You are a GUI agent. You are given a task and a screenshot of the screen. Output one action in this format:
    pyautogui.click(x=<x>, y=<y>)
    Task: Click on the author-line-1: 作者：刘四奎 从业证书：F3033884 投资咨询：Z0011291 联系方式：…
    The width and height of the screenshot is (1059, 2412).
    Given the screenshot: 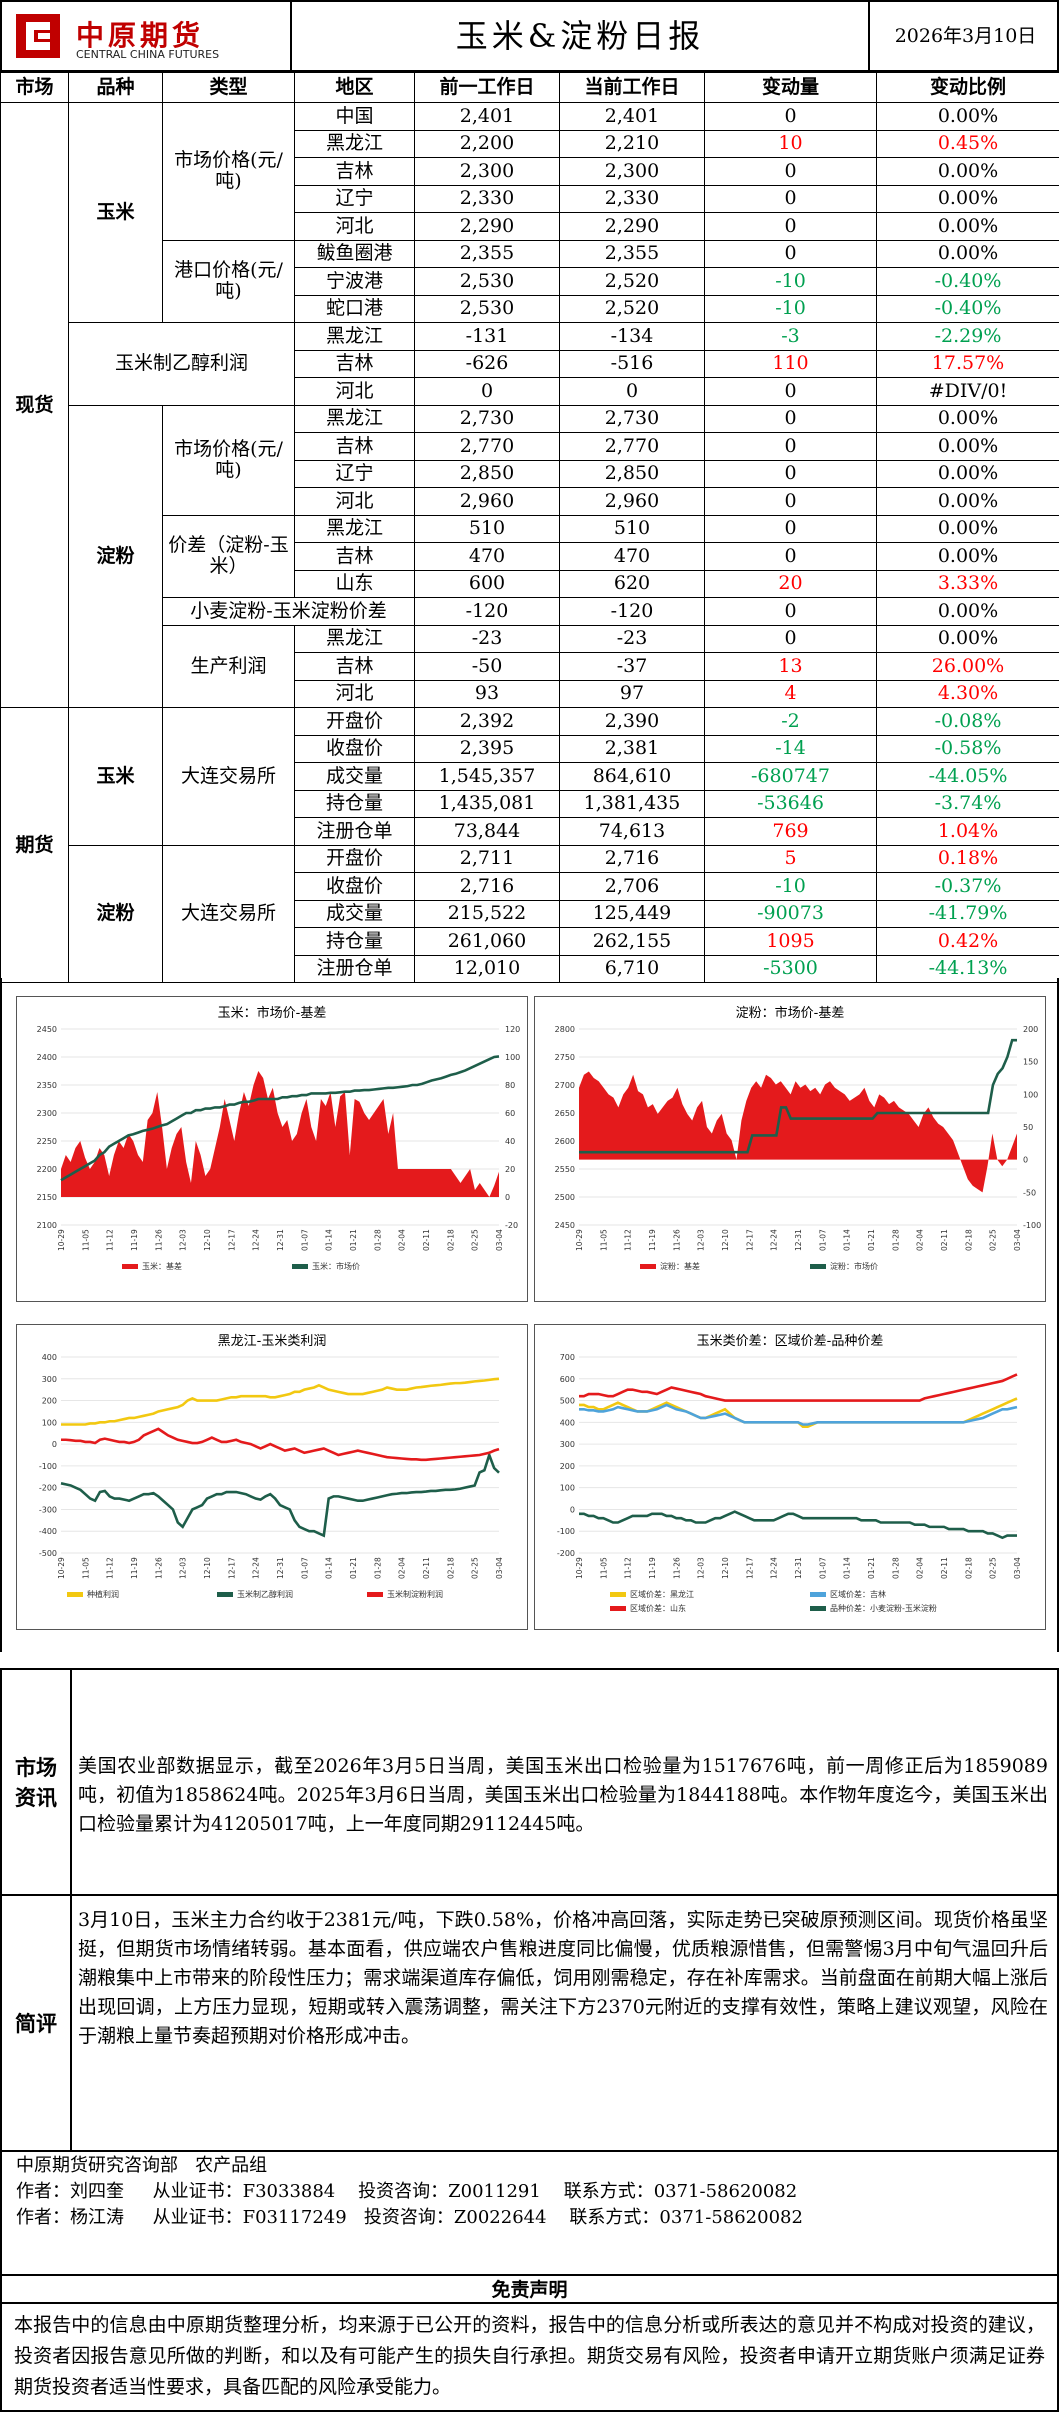 What is the action you would take?
    pyautogui.click(x=407, y=2191)
    